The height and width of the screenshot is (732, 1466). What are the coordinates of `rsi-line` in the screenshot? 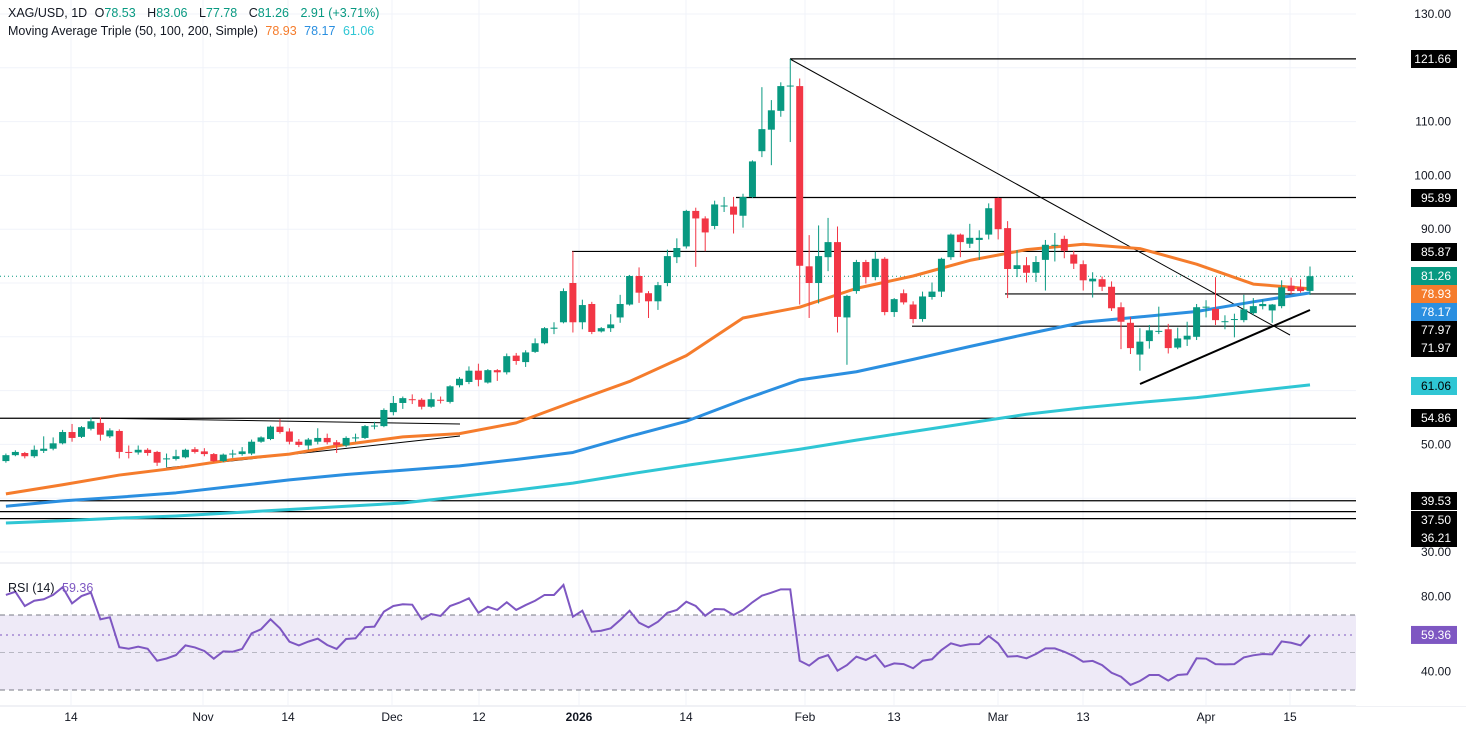 It's located at (658, 635).